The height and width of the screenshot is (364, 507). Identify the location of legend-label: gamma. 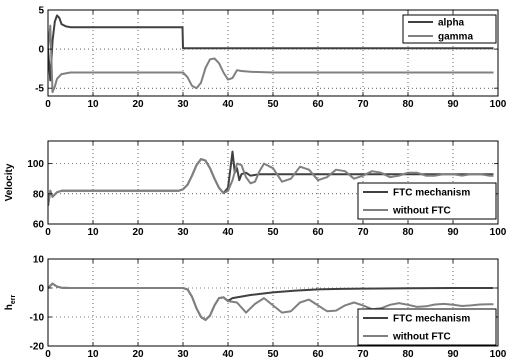
(455, 37).